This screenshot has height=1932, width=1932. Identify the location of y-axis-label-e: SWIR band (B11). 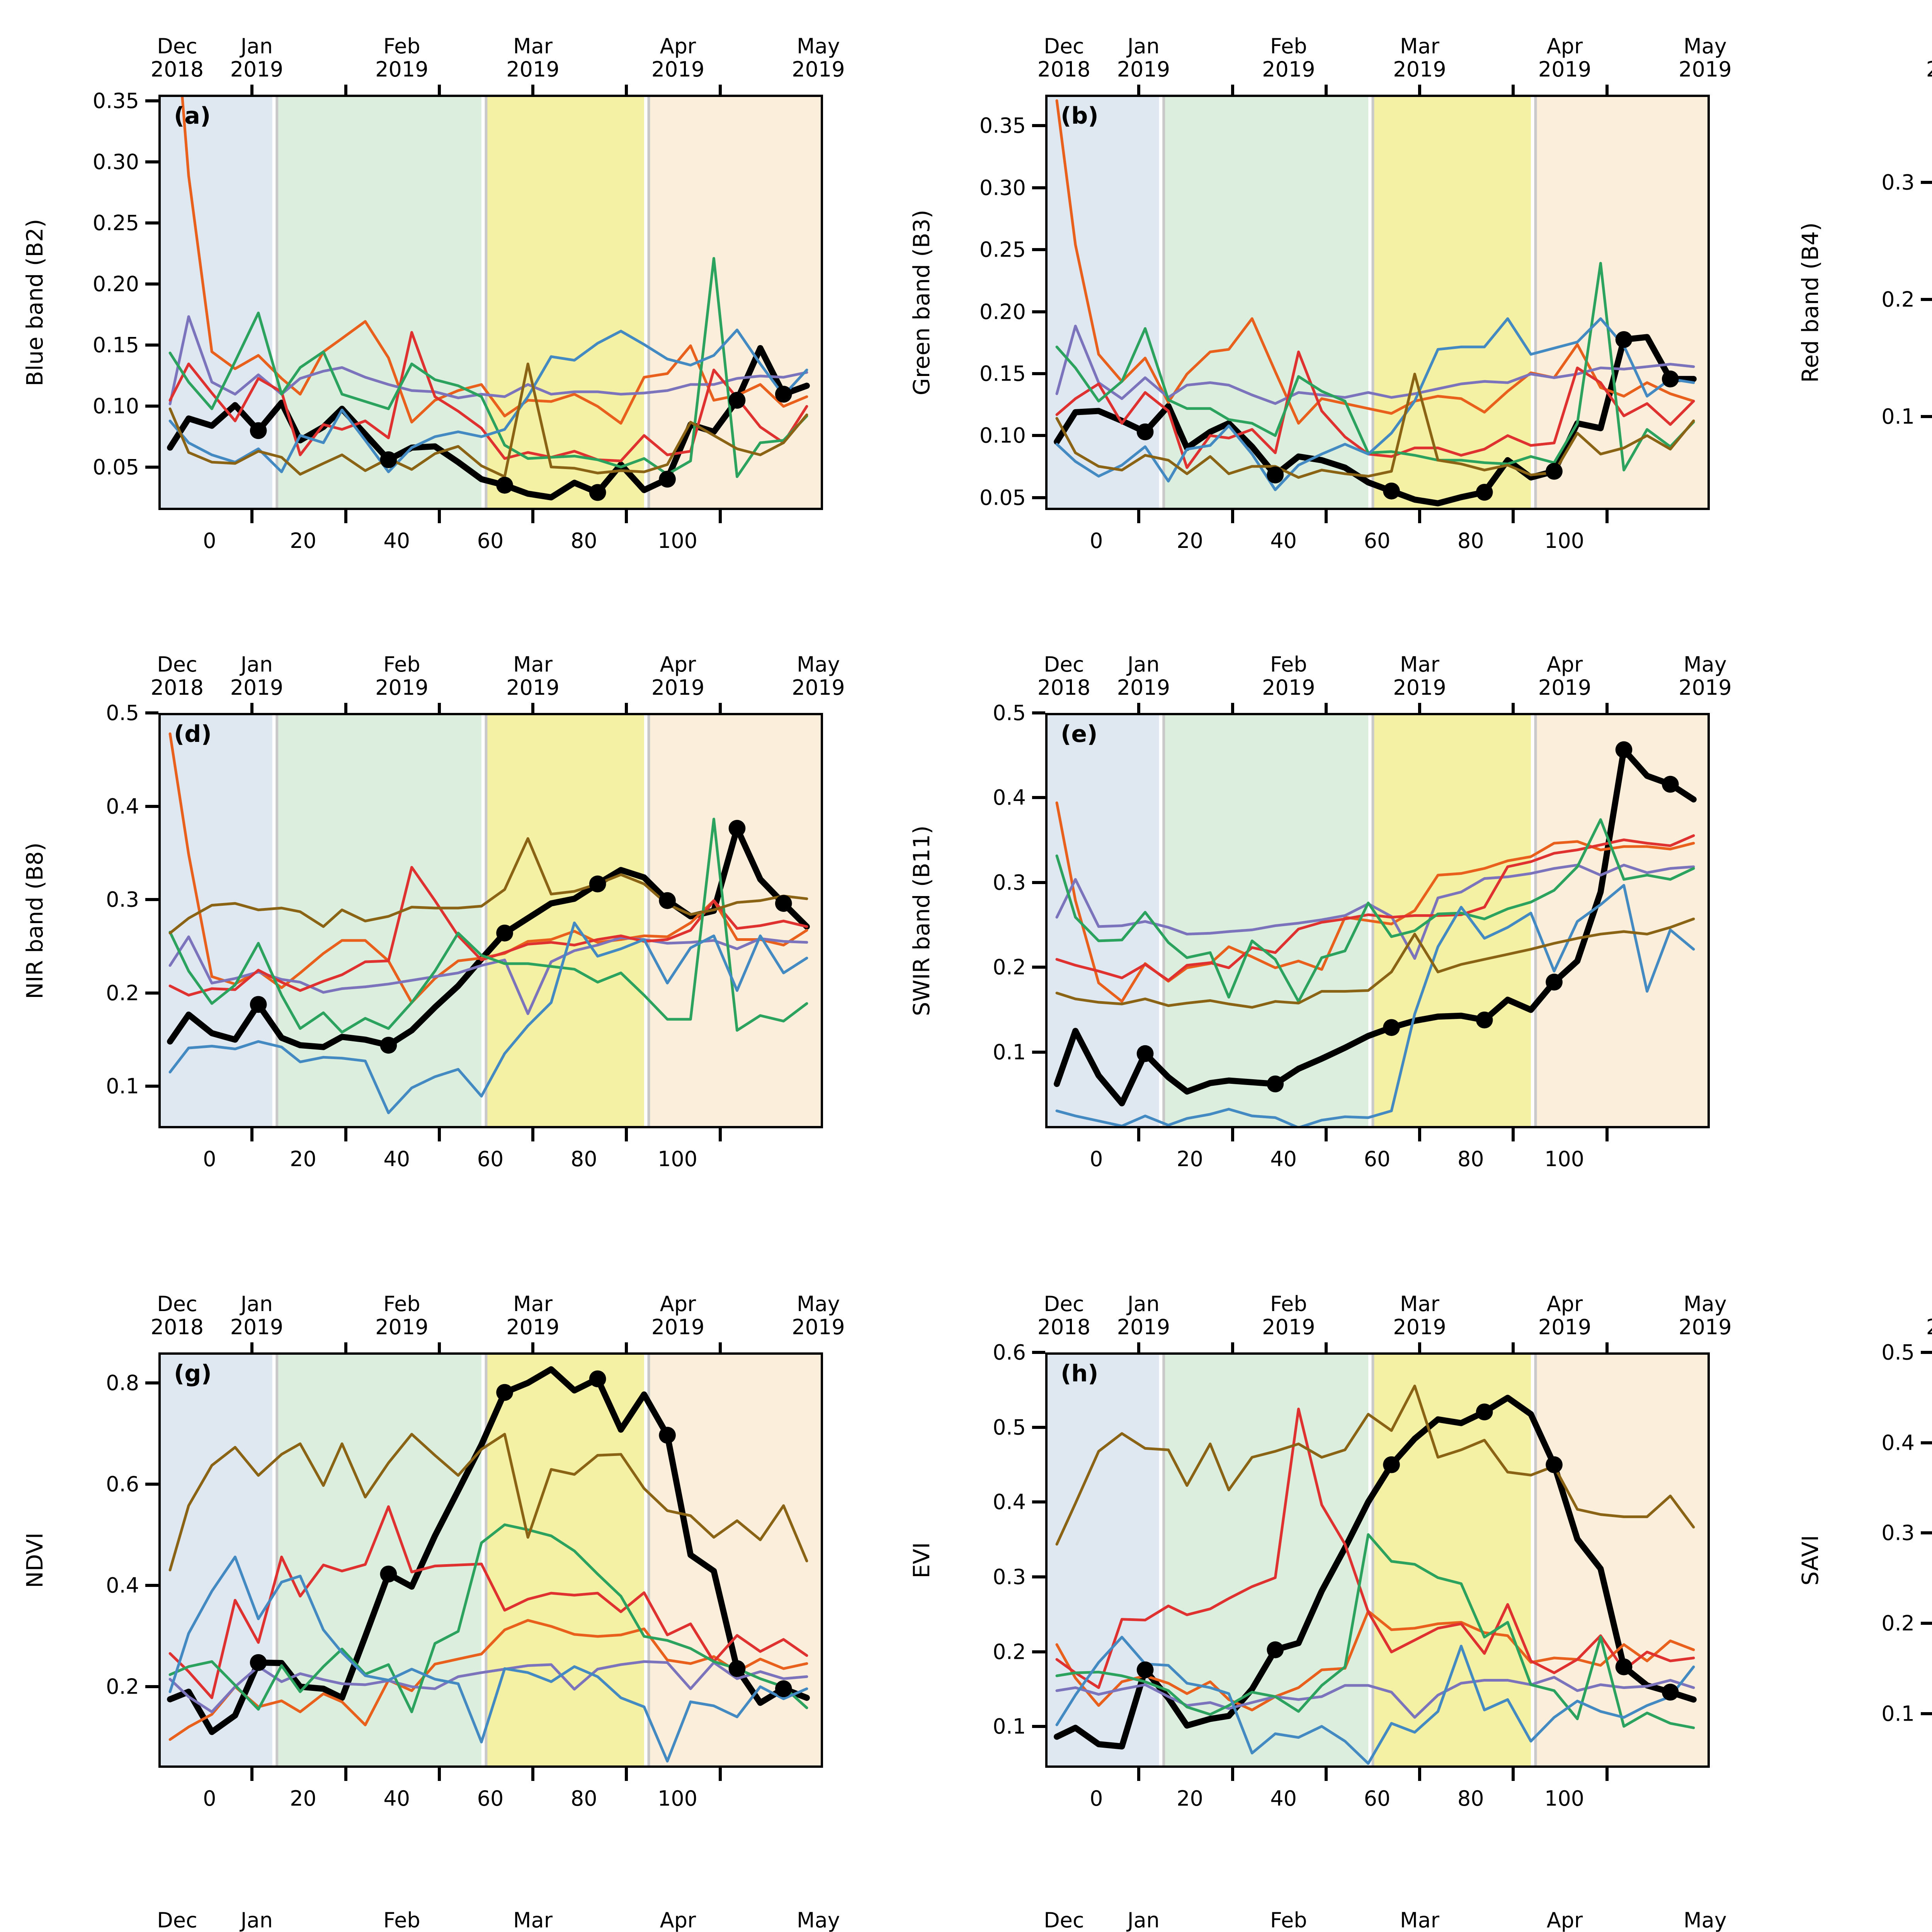
(921, 921).